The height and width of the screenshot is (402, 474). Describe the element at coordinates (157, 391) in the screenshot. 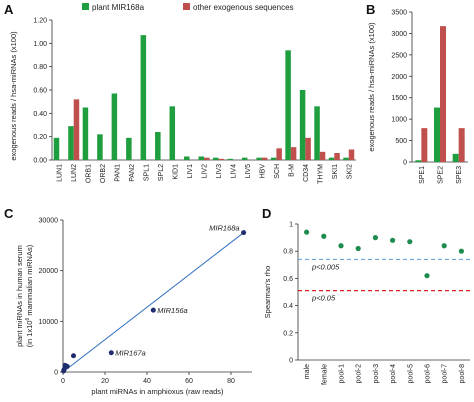

I see `x-axis-title: plant miRNAs in amphioxus (raw reads)` at that location.